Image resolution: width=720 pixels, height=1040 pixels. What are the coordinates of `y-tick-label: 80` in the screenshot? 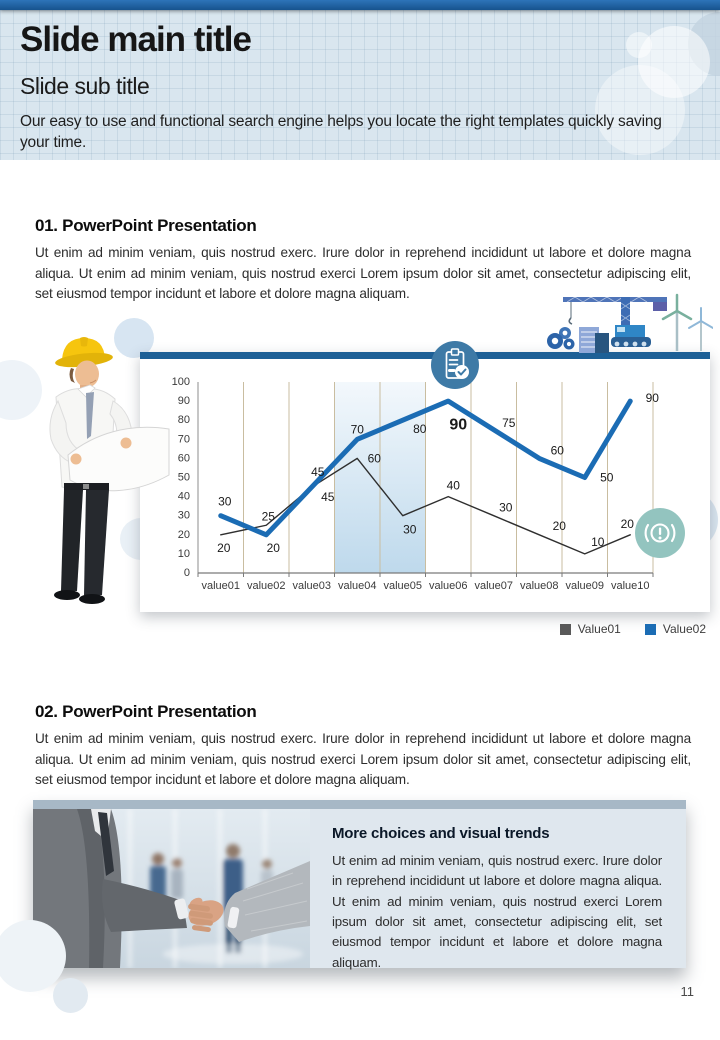 It's located at (184, 420).